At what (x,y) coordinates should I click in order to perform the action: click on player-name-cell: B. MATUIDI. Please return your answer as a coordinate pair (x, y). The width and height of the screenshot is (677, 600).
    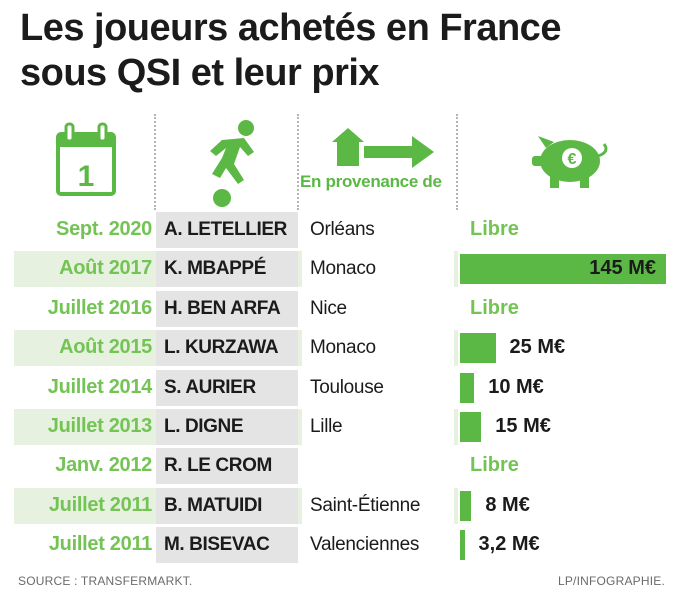
    Looking at the image, I should click on (227, 505).